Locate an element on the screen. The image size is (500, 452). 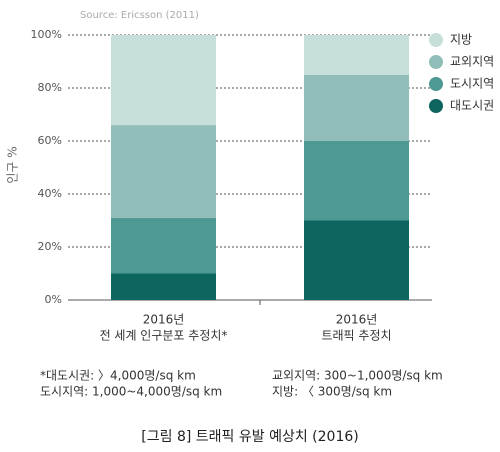
source: Source: Ericsson (2011) is located at coordinates (139, 15).